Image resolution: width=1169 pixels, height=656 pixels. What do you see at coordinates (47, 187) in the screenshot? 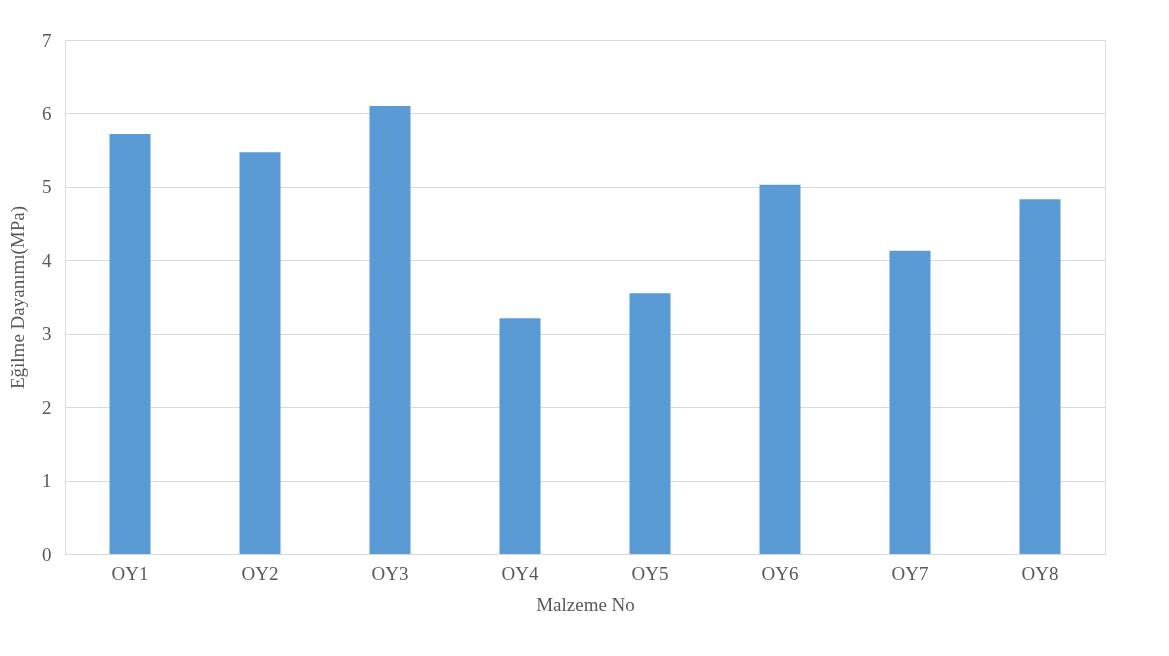
I see `y-tick-label: 5` at bounding box center [47, 187].